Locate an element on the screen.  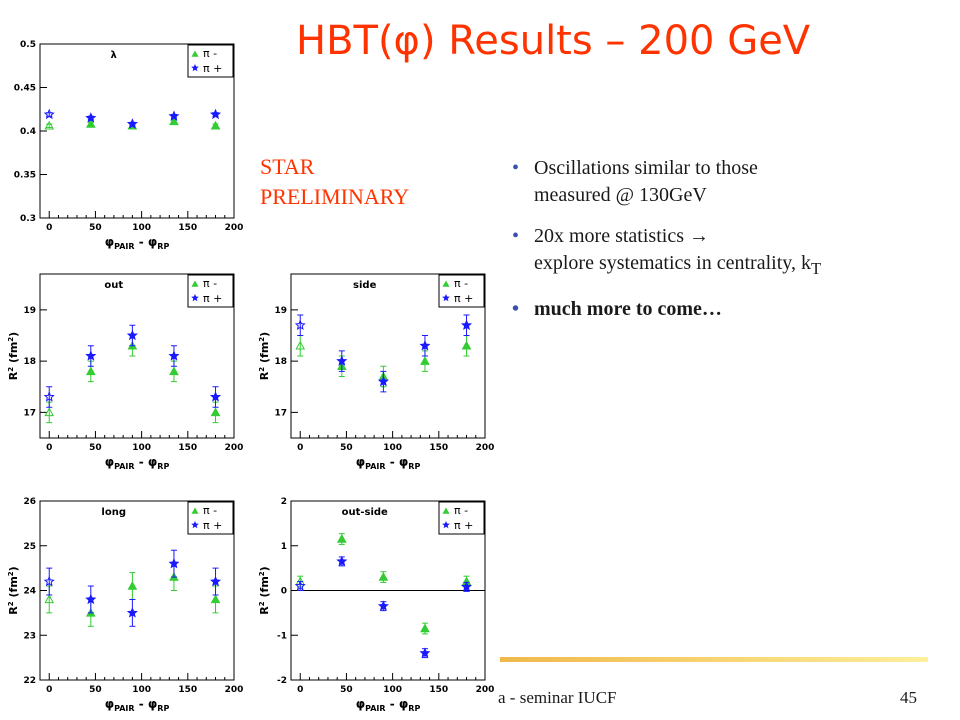
y-tick-label: 22 is located at coordinates (29, 681).